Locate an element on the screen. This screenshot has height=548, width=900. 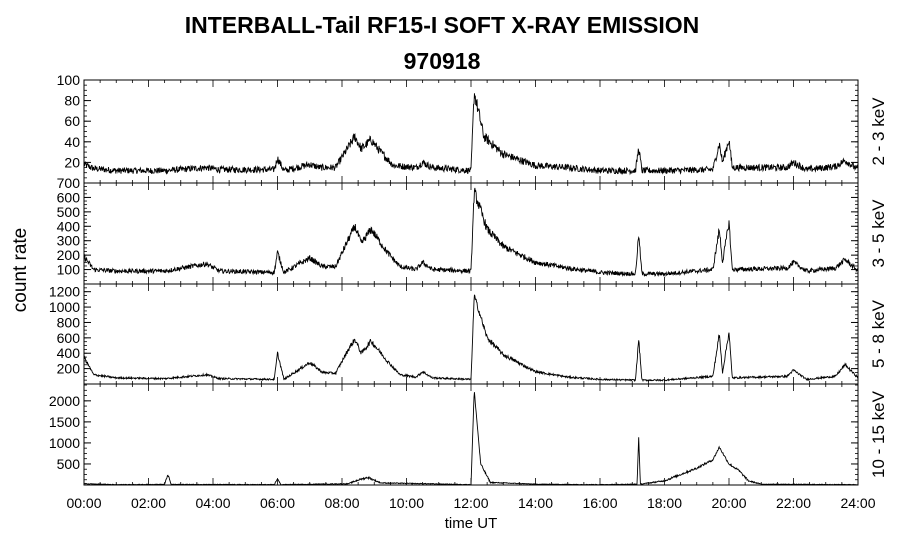
x-tick-label: 16:00 is located at coordinates (599, 503).